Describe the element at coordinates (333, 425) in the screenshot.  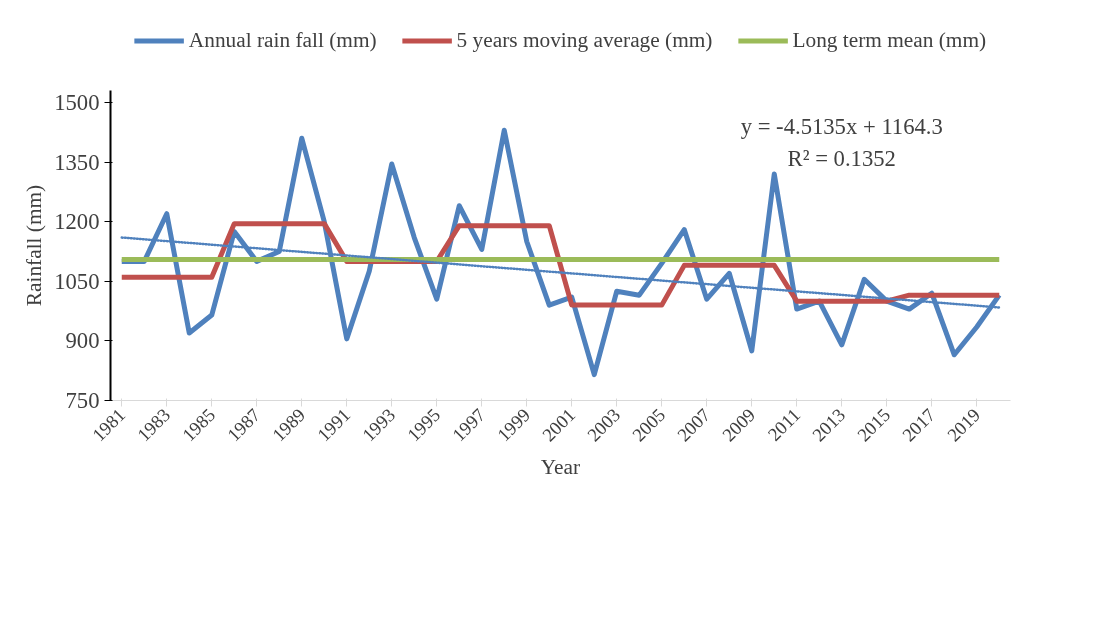
I see `x-tick-label: 1991` at that location.